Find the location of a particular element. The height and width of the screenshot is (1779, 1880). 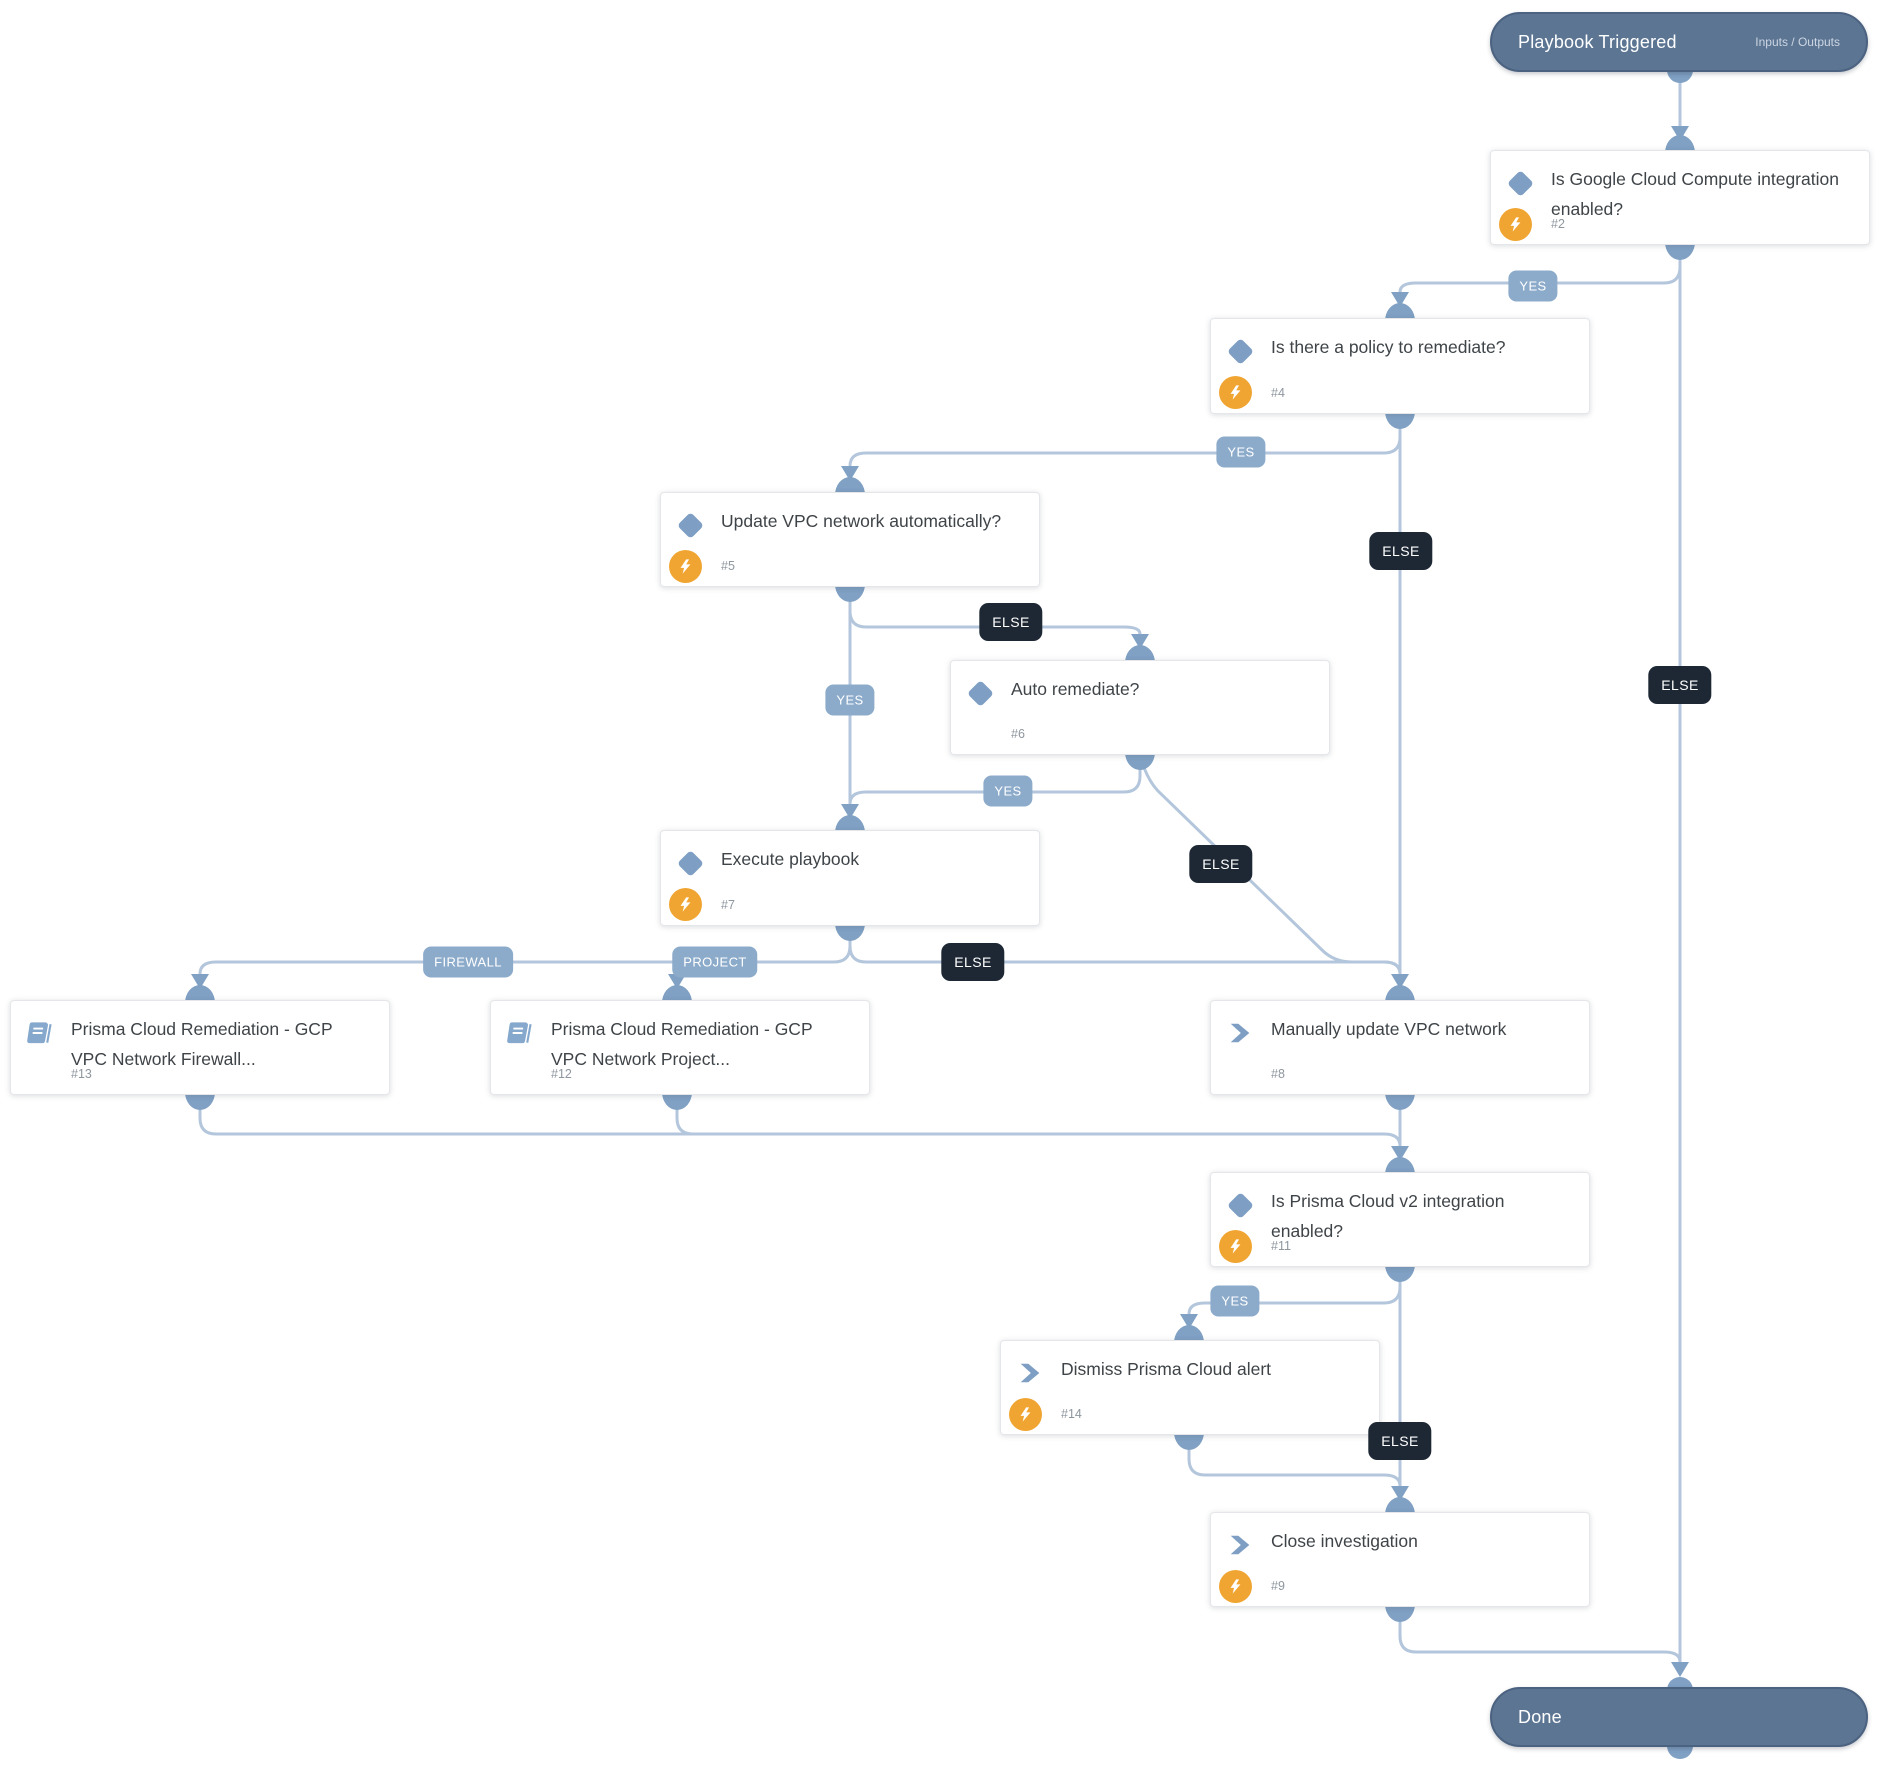

task-node-4: Is there a policy to remediate? #4 is located at coordinates (1400, 366).